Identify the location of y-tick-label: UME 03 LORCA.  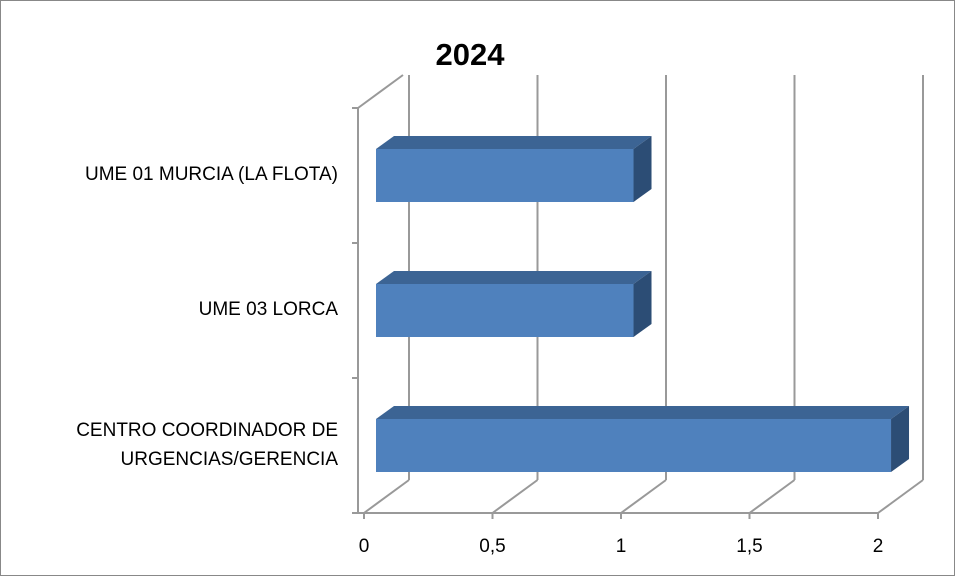
(268, 310).